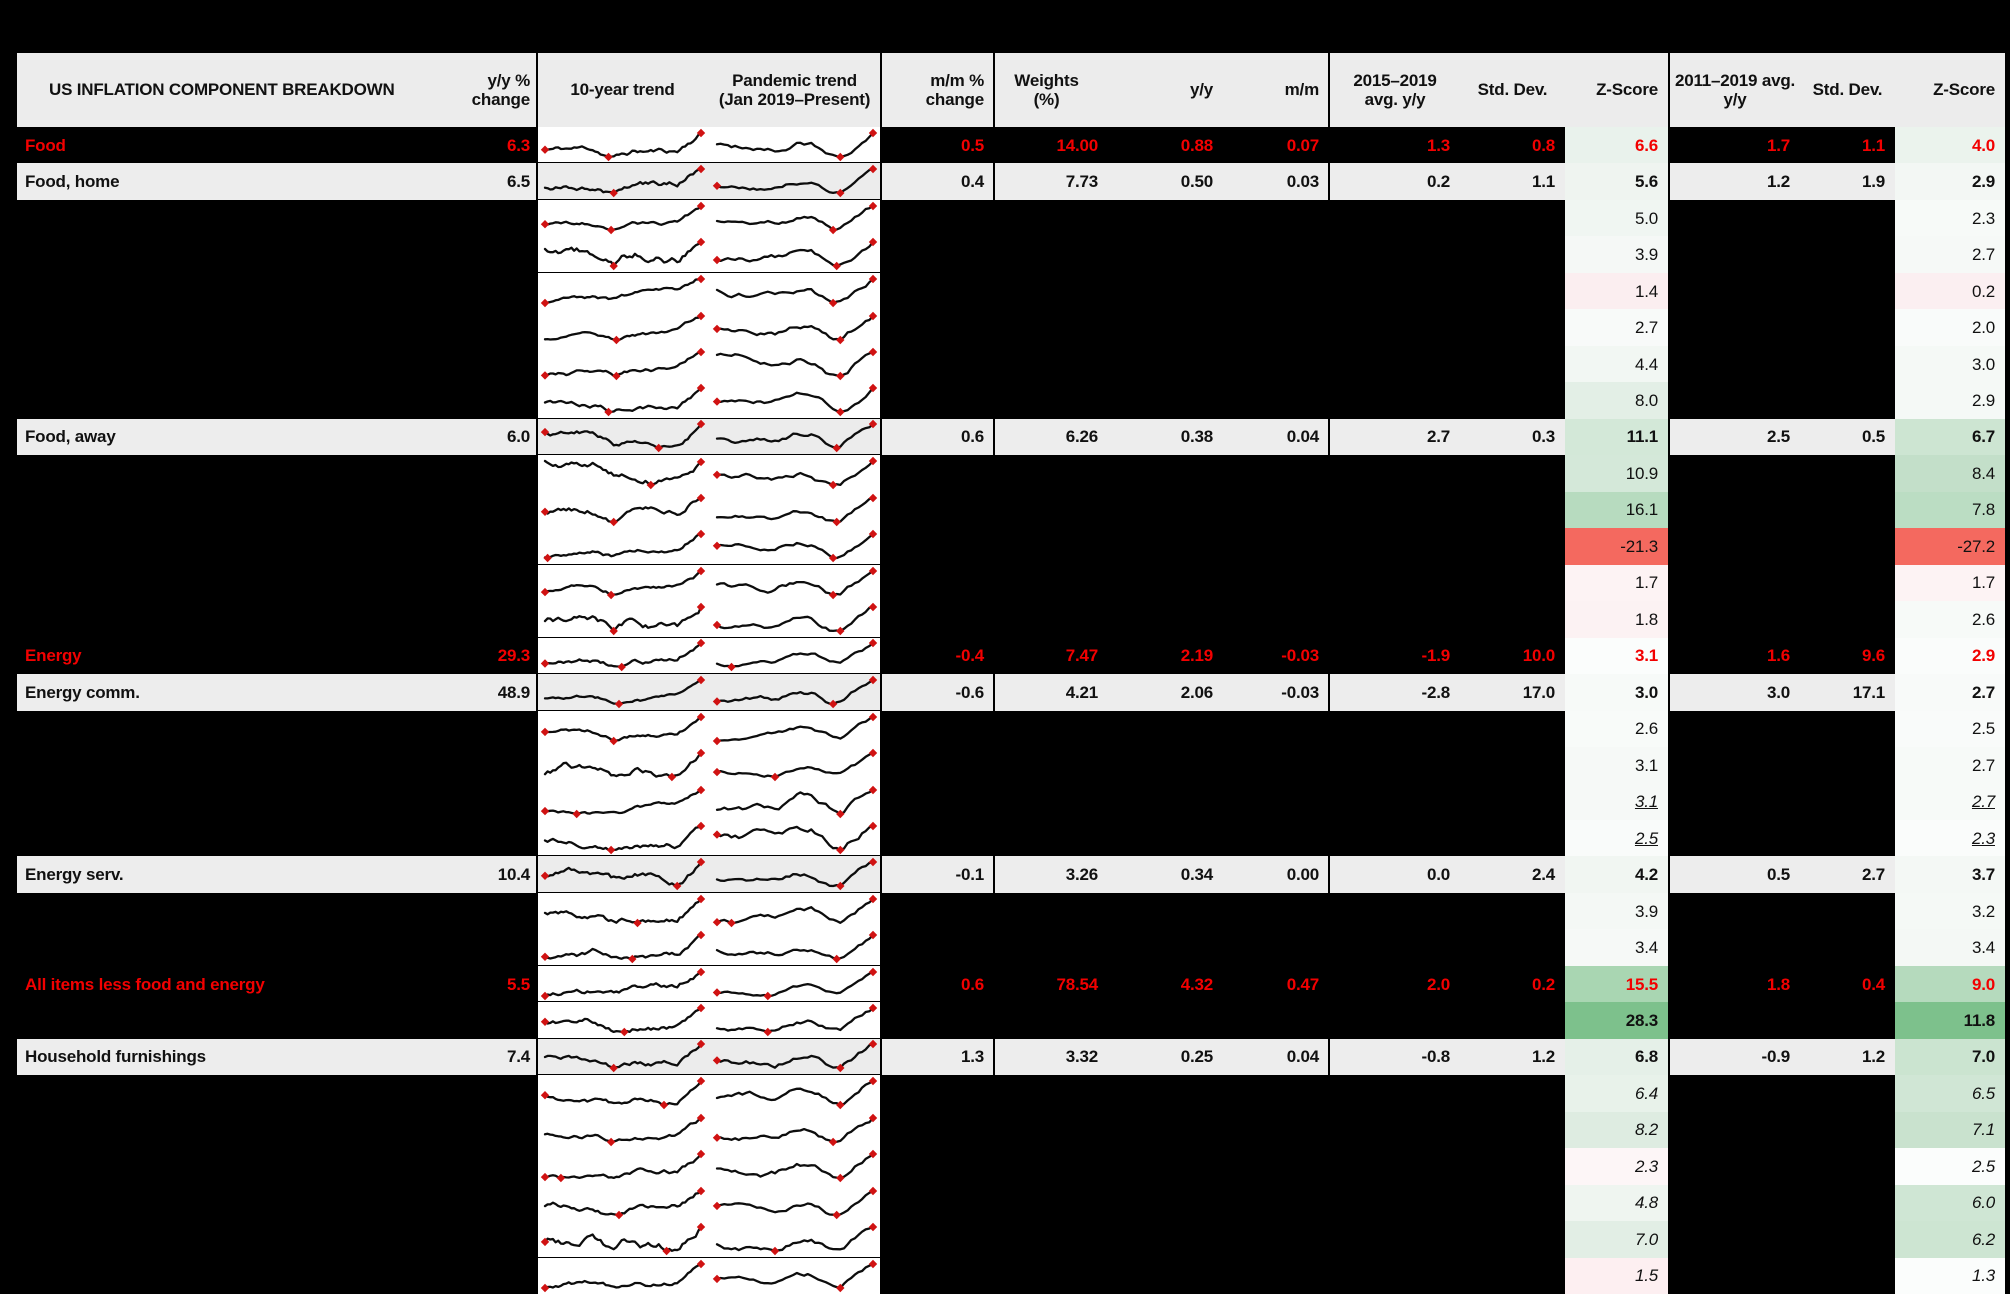 This screenshot has height=1294, width=2010. I want to click on header-yy: y/y, so click(1167, 90).